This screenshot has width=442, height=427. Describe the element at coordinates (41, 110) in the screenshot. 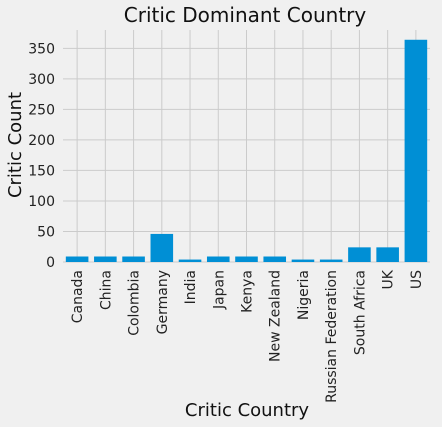

I see `y-tick-label: 250` at that location.